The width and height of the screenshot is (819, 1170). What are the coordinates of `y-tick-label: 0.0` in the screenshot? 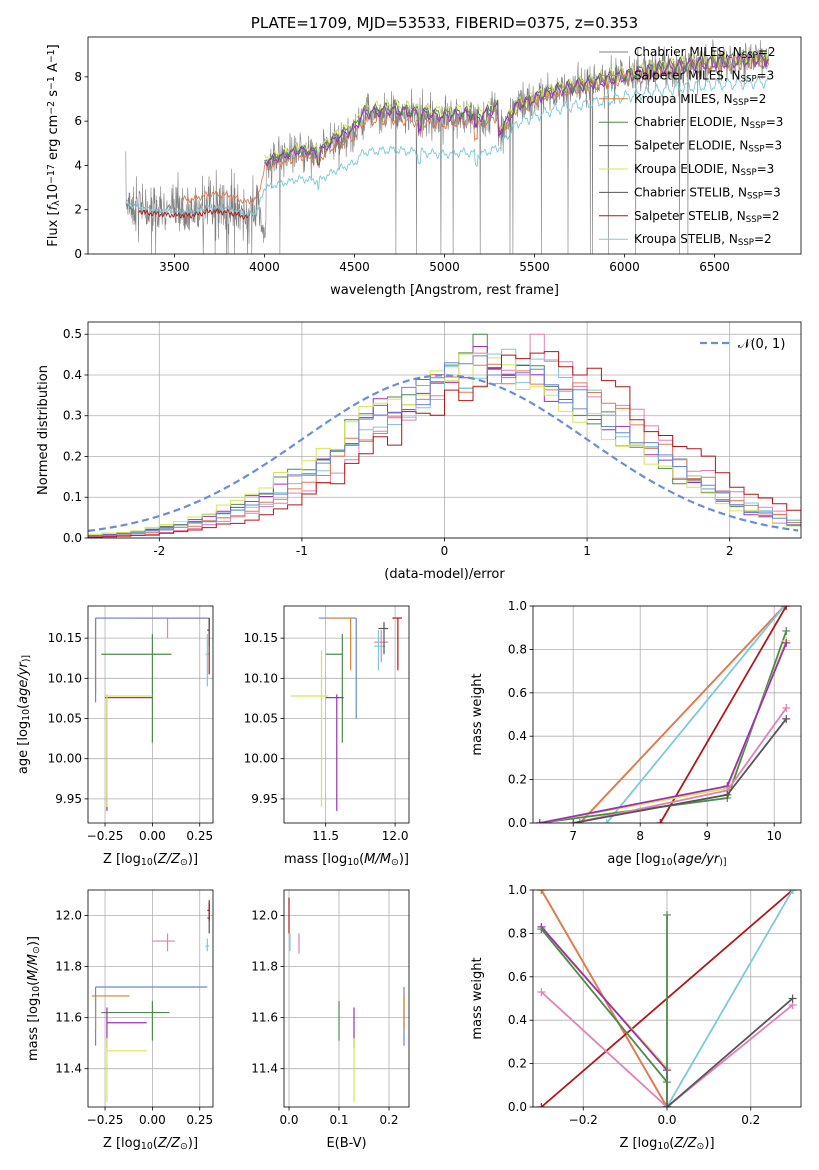 It's located at (517, 823).